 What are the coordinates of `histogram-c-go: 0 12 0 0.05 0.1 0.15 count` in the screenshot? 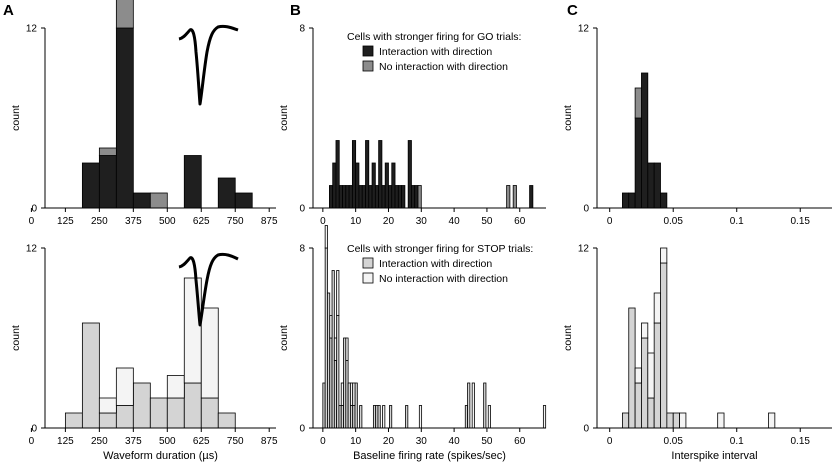 It's located at (697, 125).